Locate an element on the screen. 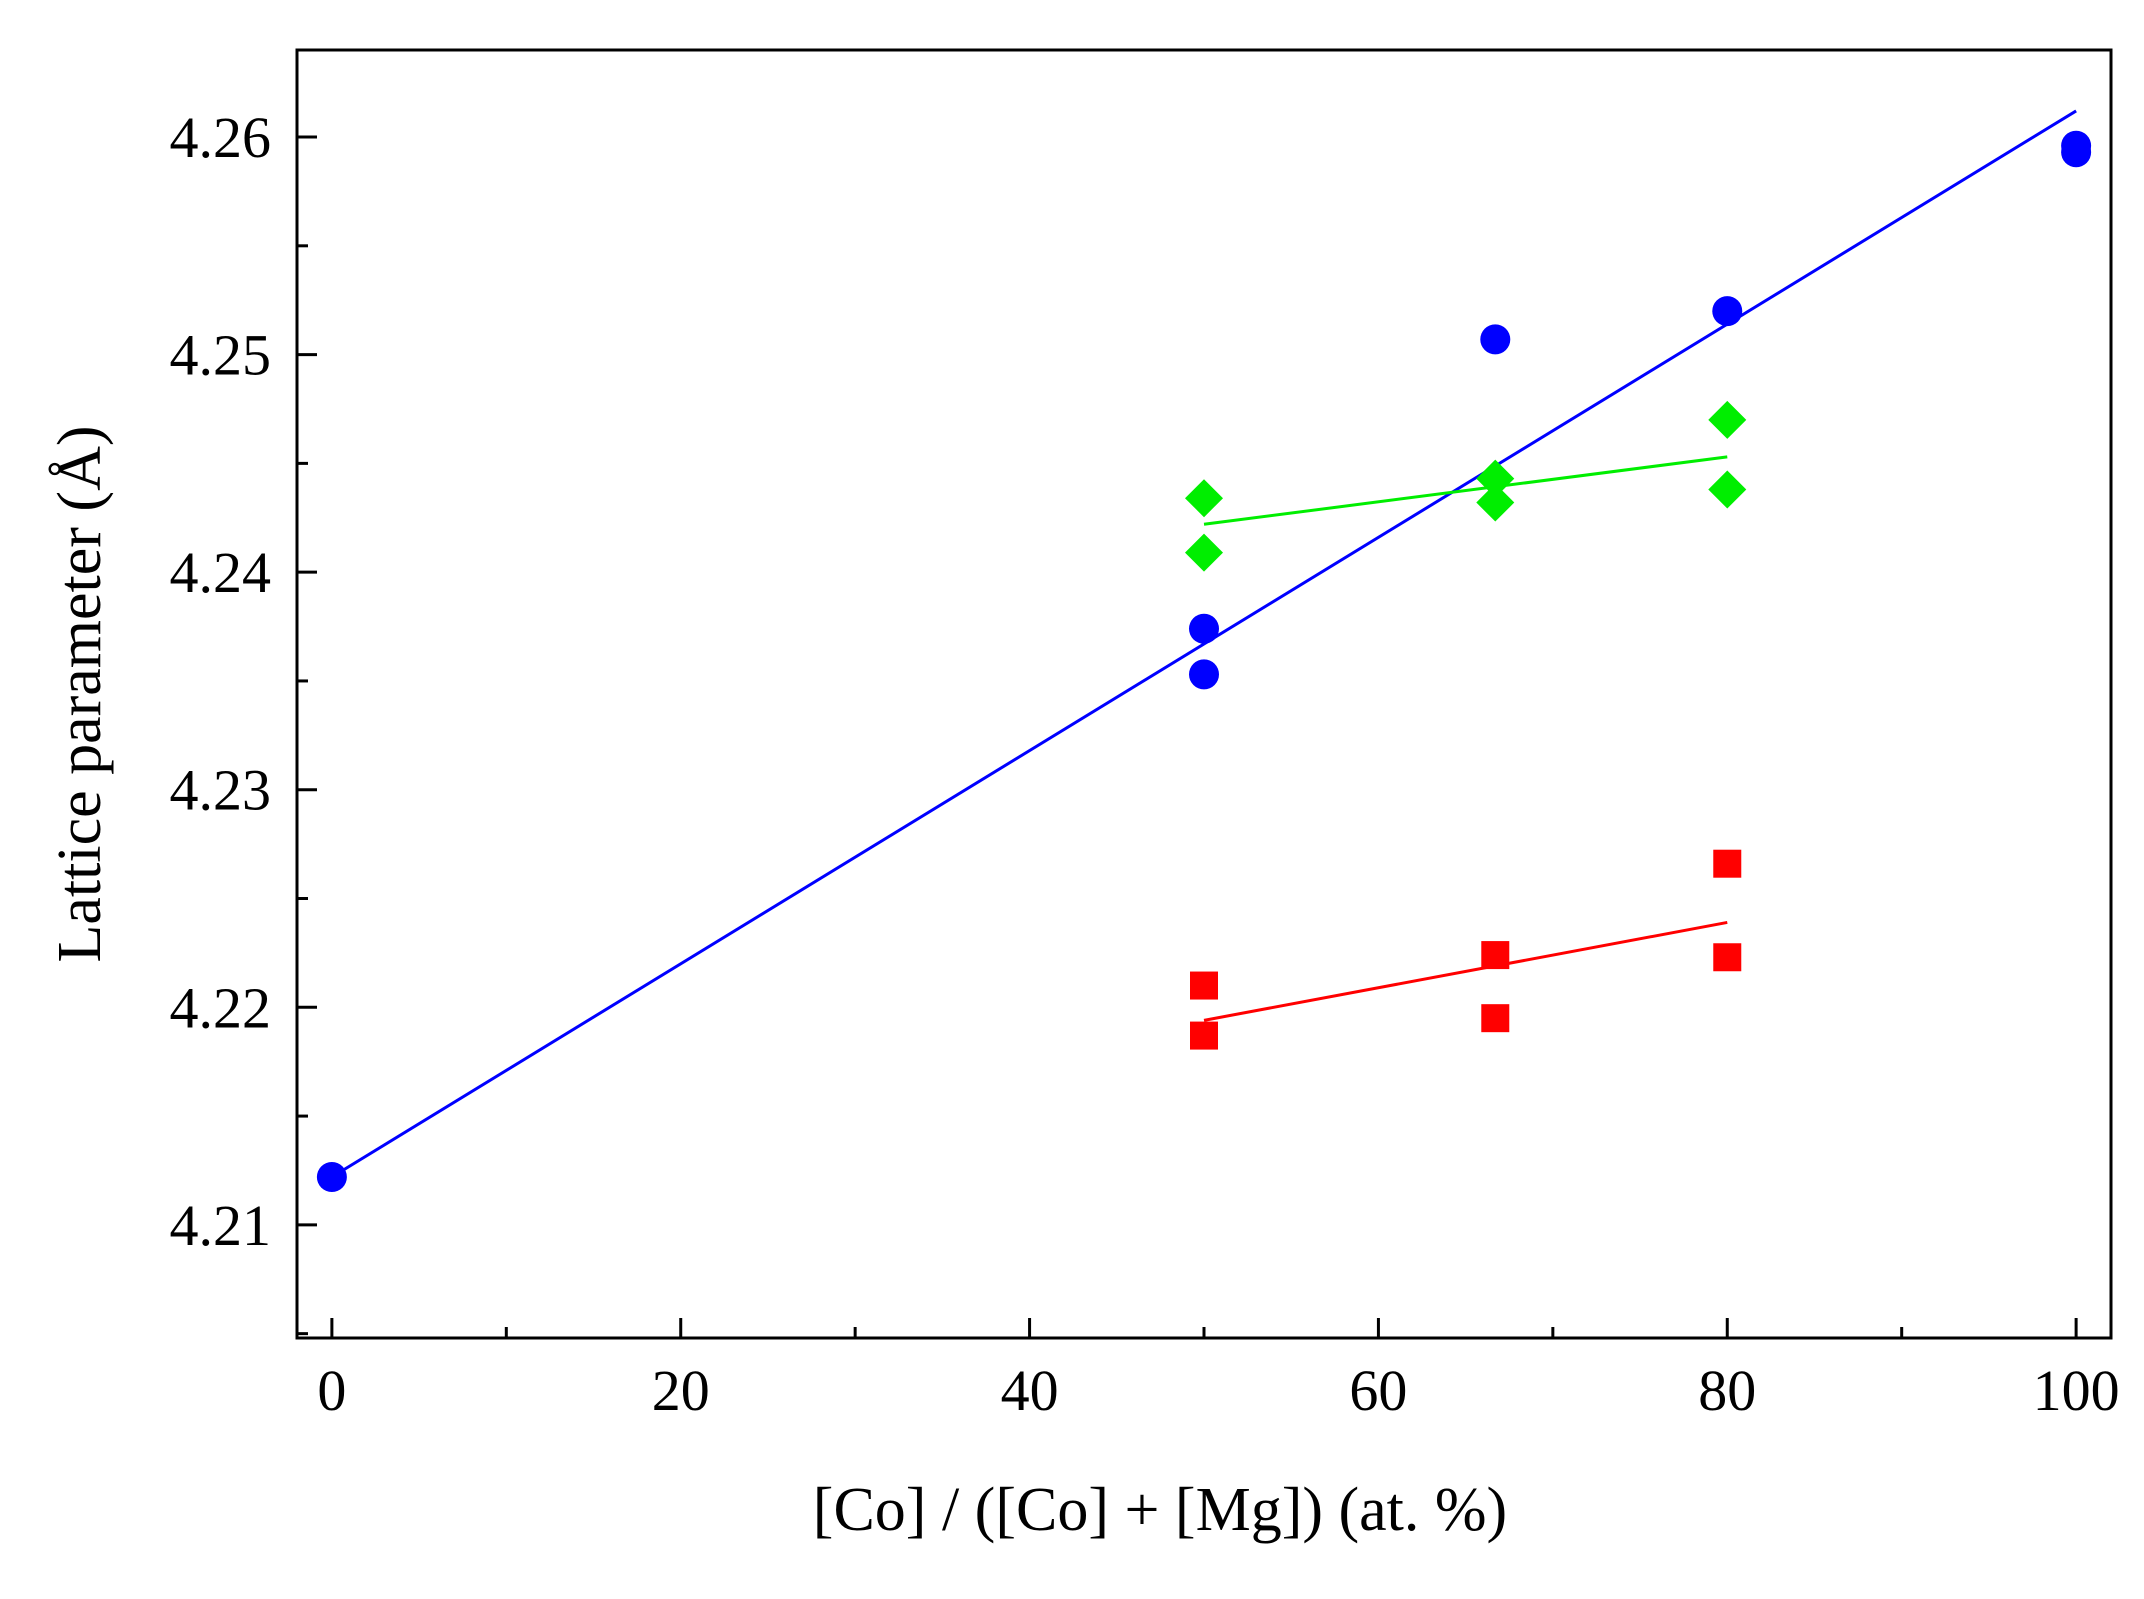  y-axis-title: Lattice parameter (Å) is located at coordinates (80, 694).